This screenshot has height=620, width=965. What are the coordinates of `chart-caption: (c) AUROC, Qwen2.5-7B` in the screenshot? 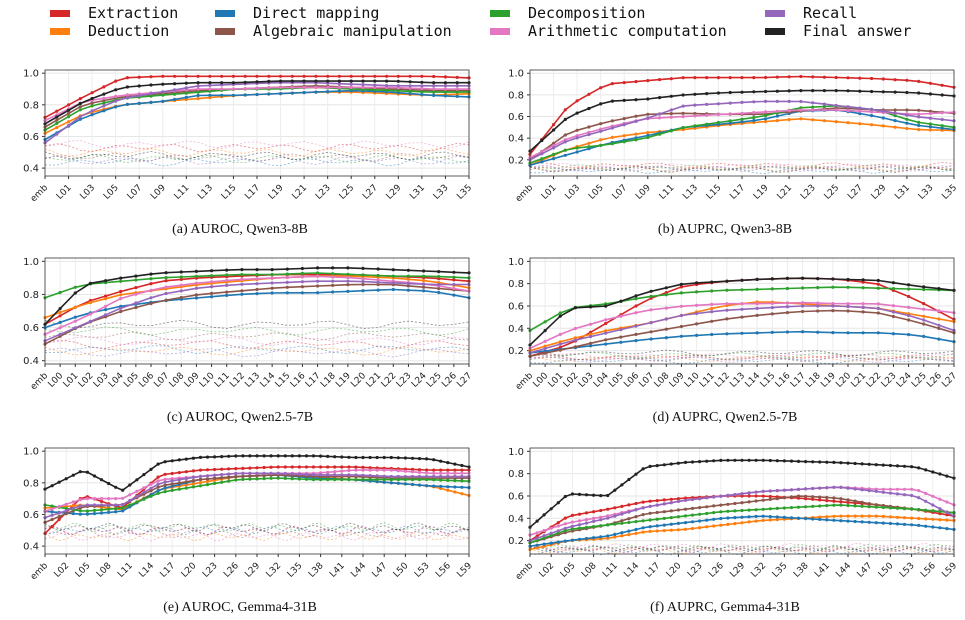 It's located at (240, 417).